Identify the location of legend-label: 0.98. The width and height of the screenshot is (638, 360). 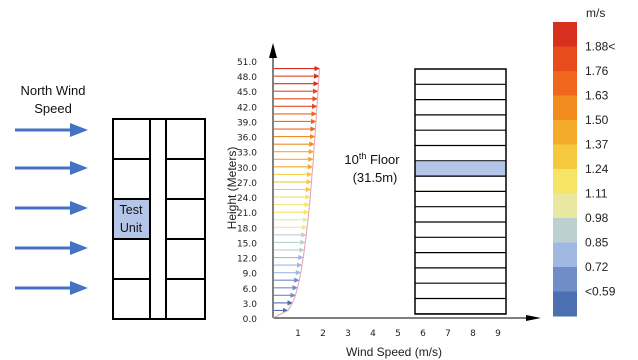
(597, 218).